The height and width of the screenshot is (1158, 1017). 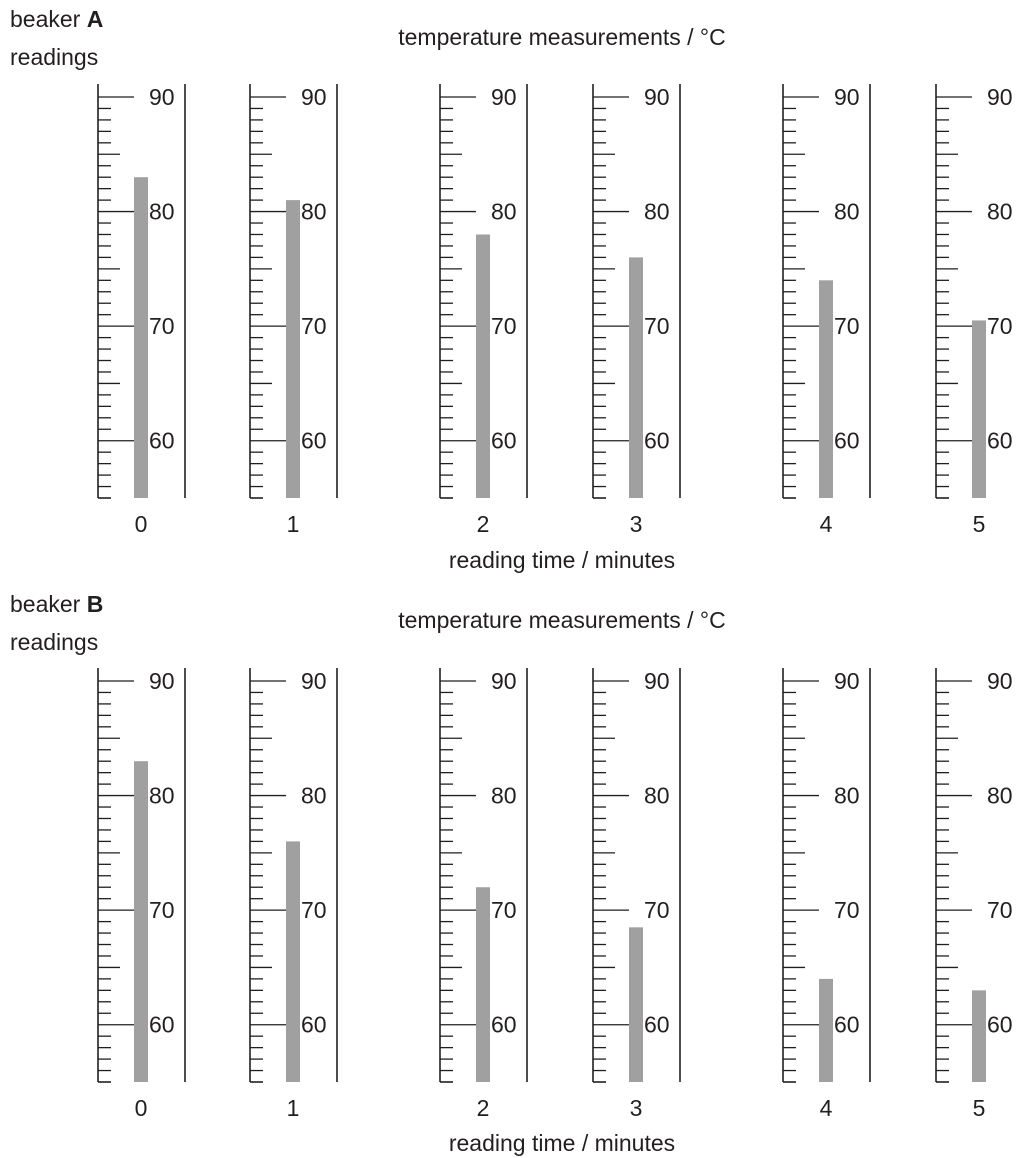 What do you see at coordinates (56, 19) in the screenshot?
I see `beaker-label: beaker A` at bounding box center [56, 19].